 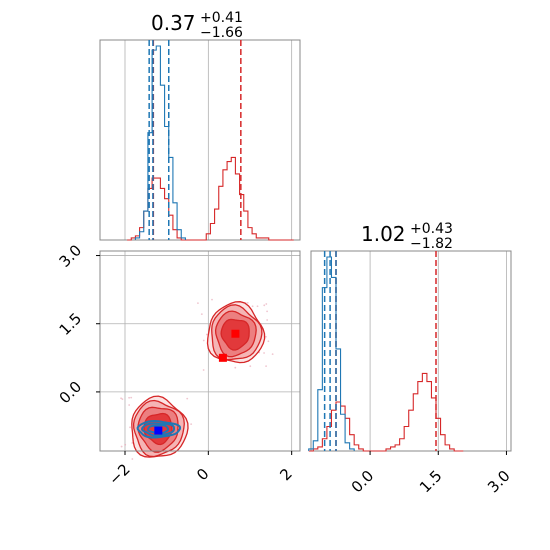 What do you see at coordinates (499, 482) in the screenshot?
I see `marginal-y-xtick-label-2: 3.0` at bounding box center [499, 482].